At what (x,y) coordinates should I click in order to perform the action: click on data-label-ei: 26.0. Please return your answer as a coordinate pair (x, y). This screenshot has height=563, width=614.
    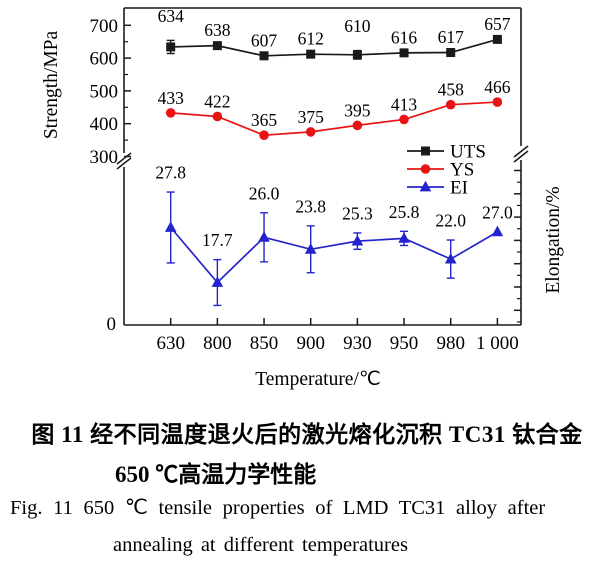
    Looking at the image, I should click on (264, 193).